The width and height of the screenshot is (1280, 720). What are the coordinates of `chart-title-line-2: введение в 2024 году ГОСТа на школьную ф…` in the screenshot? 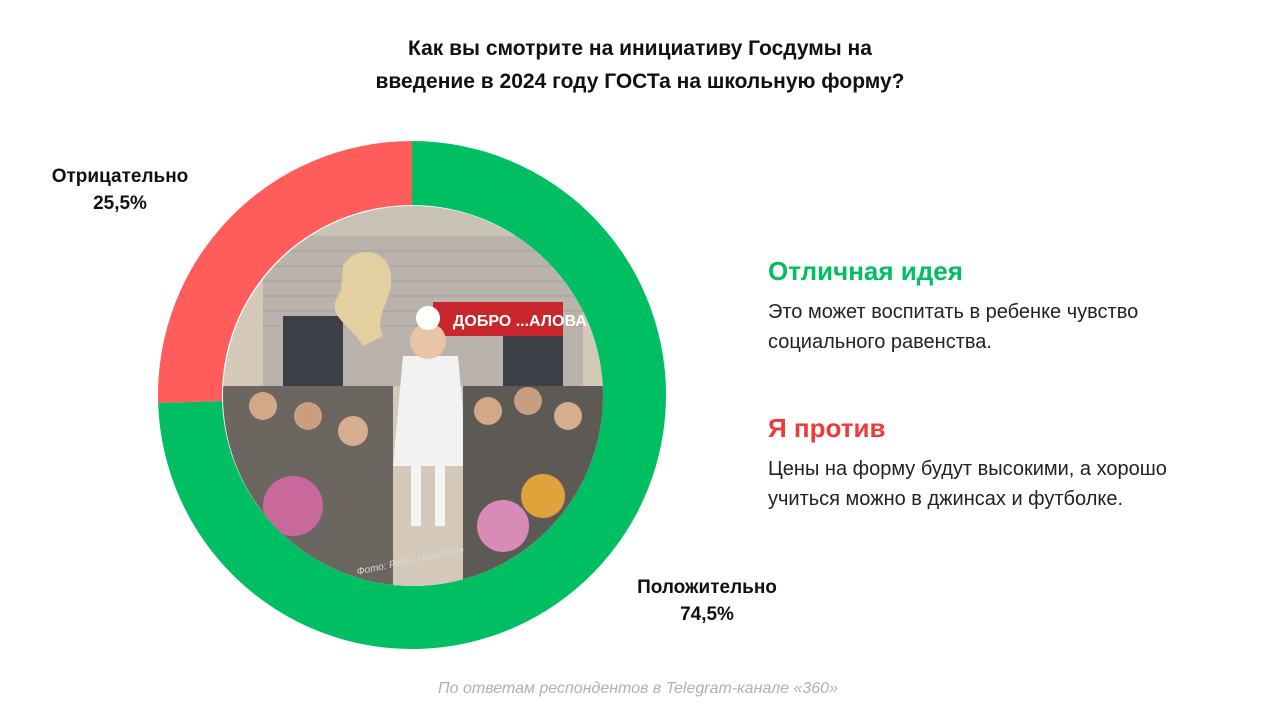 It's located at (640, 81).